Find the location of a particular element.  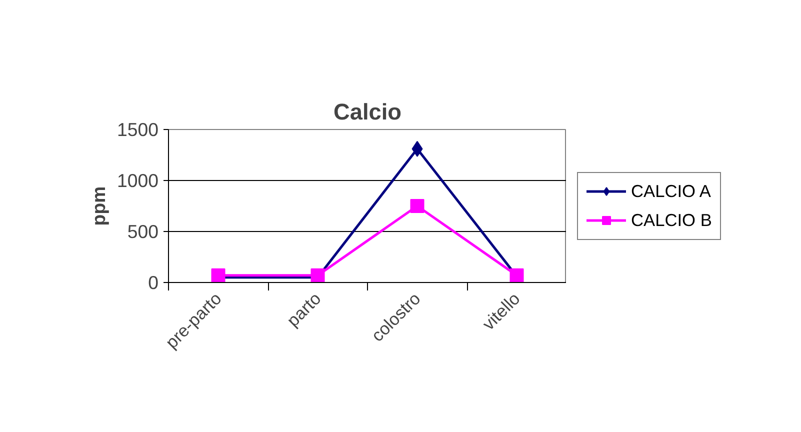

chart-title: Calcio is located at coordinates (368, 111).